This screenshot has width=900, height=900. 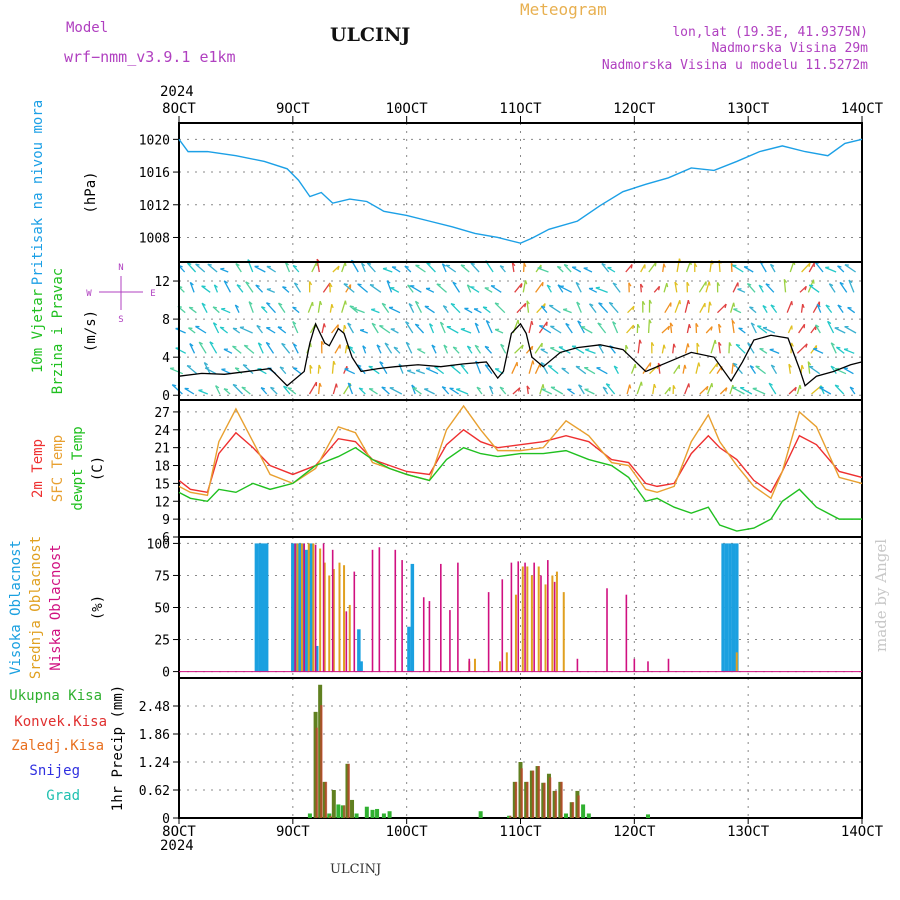 What do you see at coordinates (770, 32) in the screenshot?
I see `lonlat-label: lon,lat (19.3E, 41.9375N)` at bounding box center [770, 32].